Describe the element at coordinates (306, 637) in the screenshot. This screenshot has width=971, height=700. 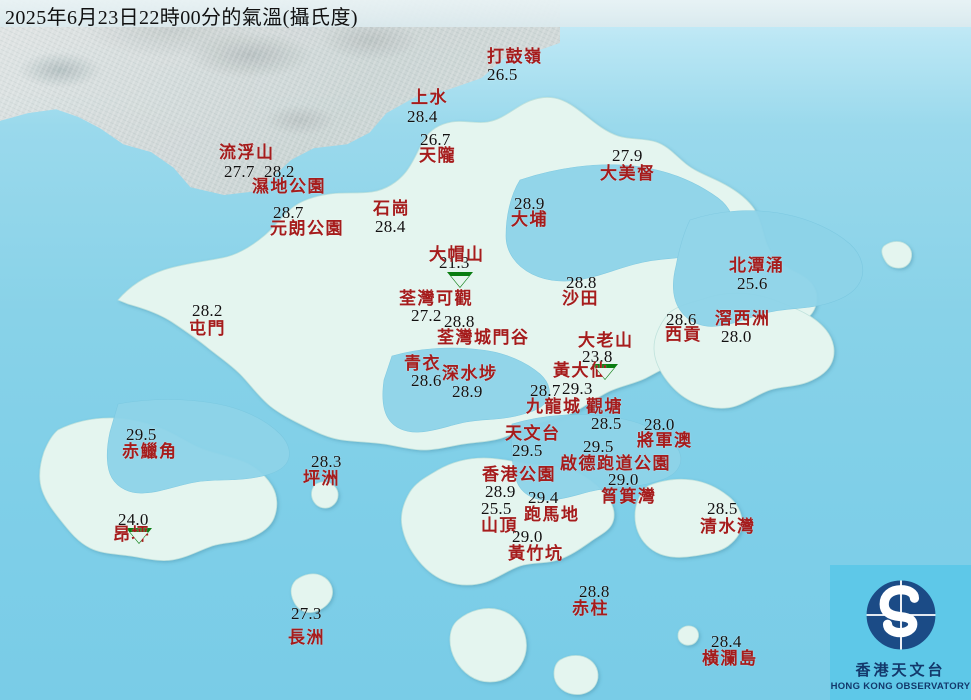
I see `station-name-label: 長洲` at that location.